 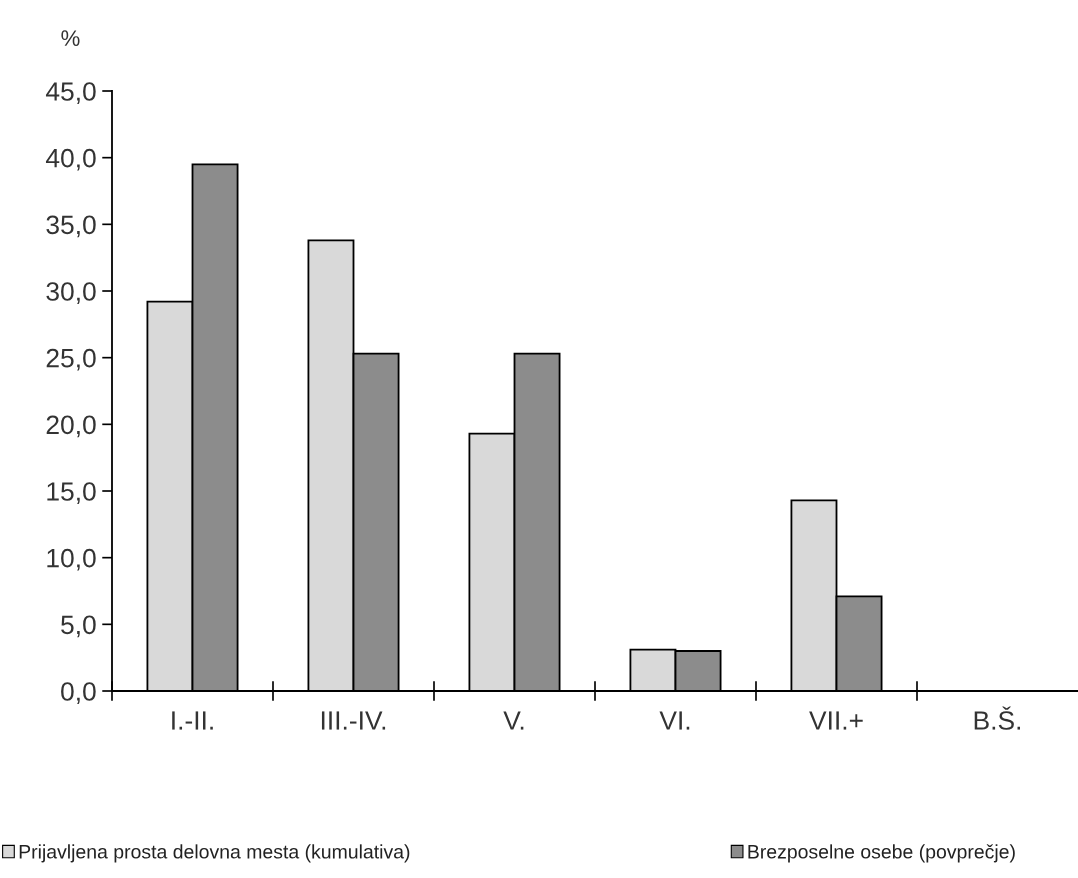 What do you see at coordinates (192, 720) in the screenshot?
I see `x-tick-label: I.-II.` at bounding box center [192, 720].